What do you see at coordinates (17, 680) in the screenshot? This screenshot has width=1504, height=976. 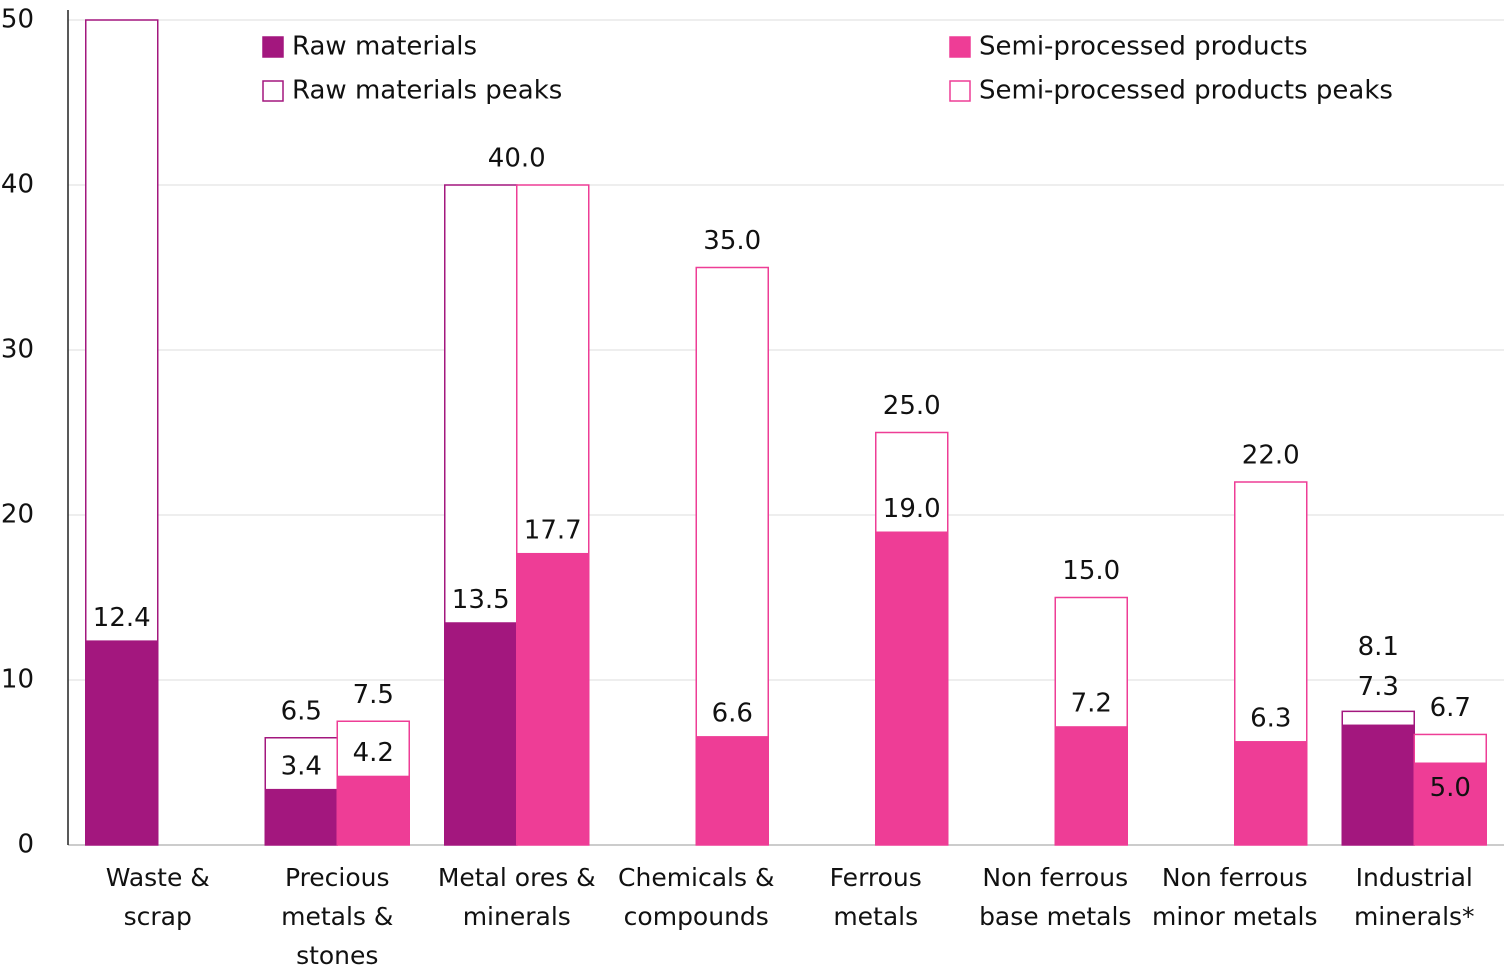 I see `y-tick-label: 10` at bounding box center [17, 680].